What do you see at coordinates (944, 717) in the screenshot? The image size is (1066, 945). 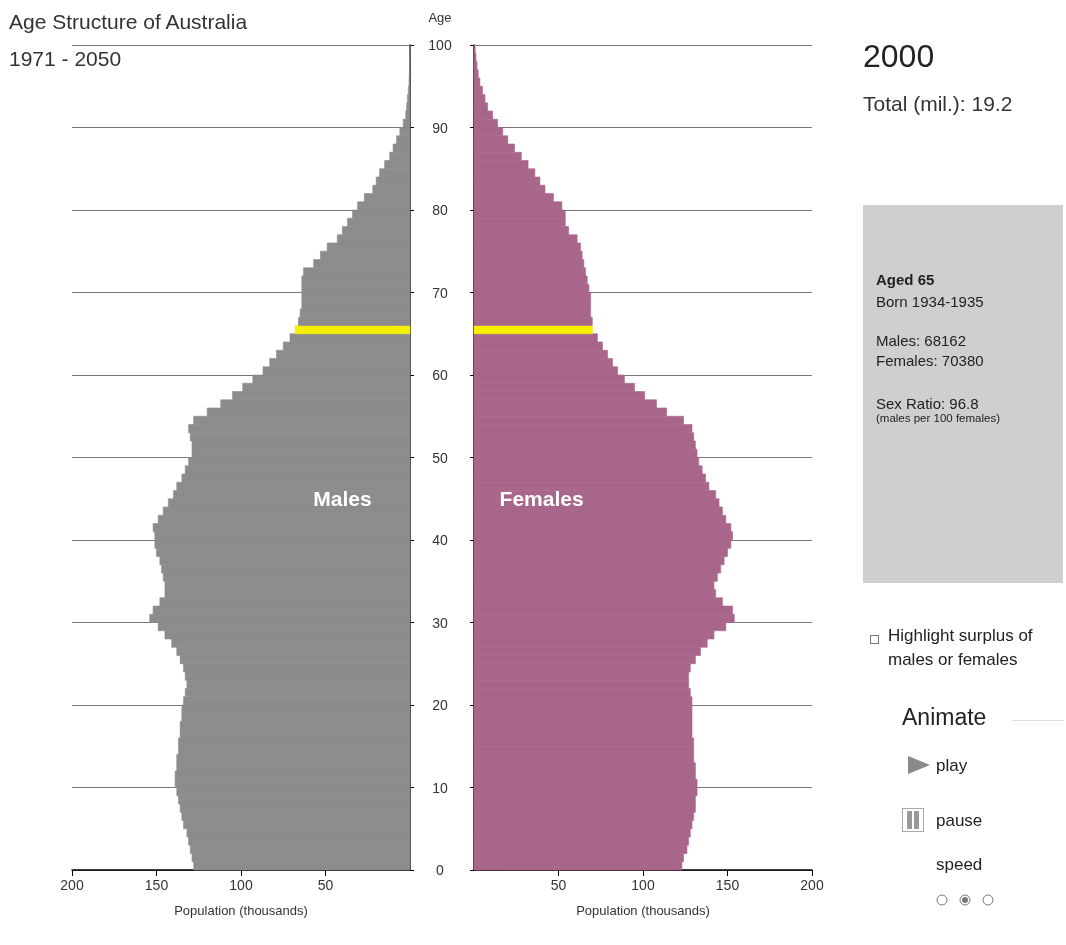 I see `text: Animate` at bounding box center [944, 717].